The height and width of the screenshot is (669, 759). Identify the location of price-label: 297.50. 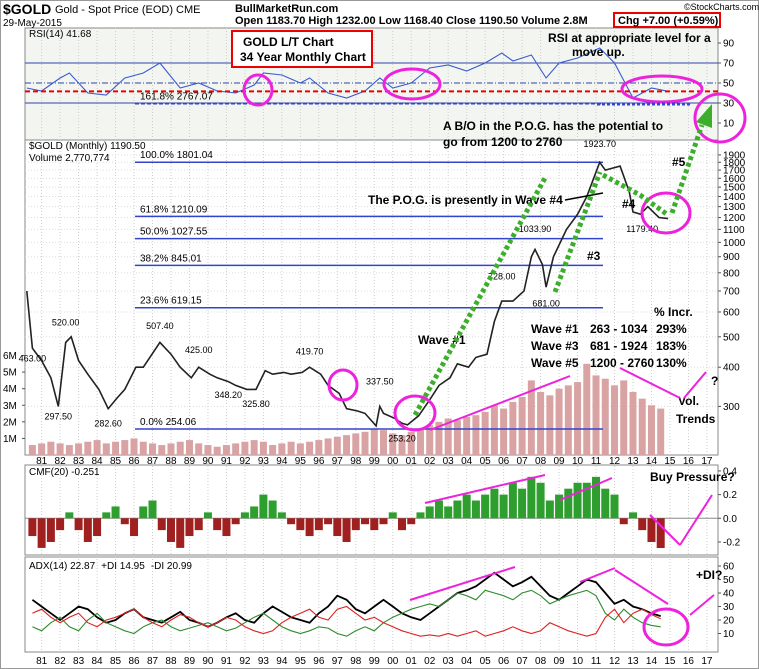
(58, 417).